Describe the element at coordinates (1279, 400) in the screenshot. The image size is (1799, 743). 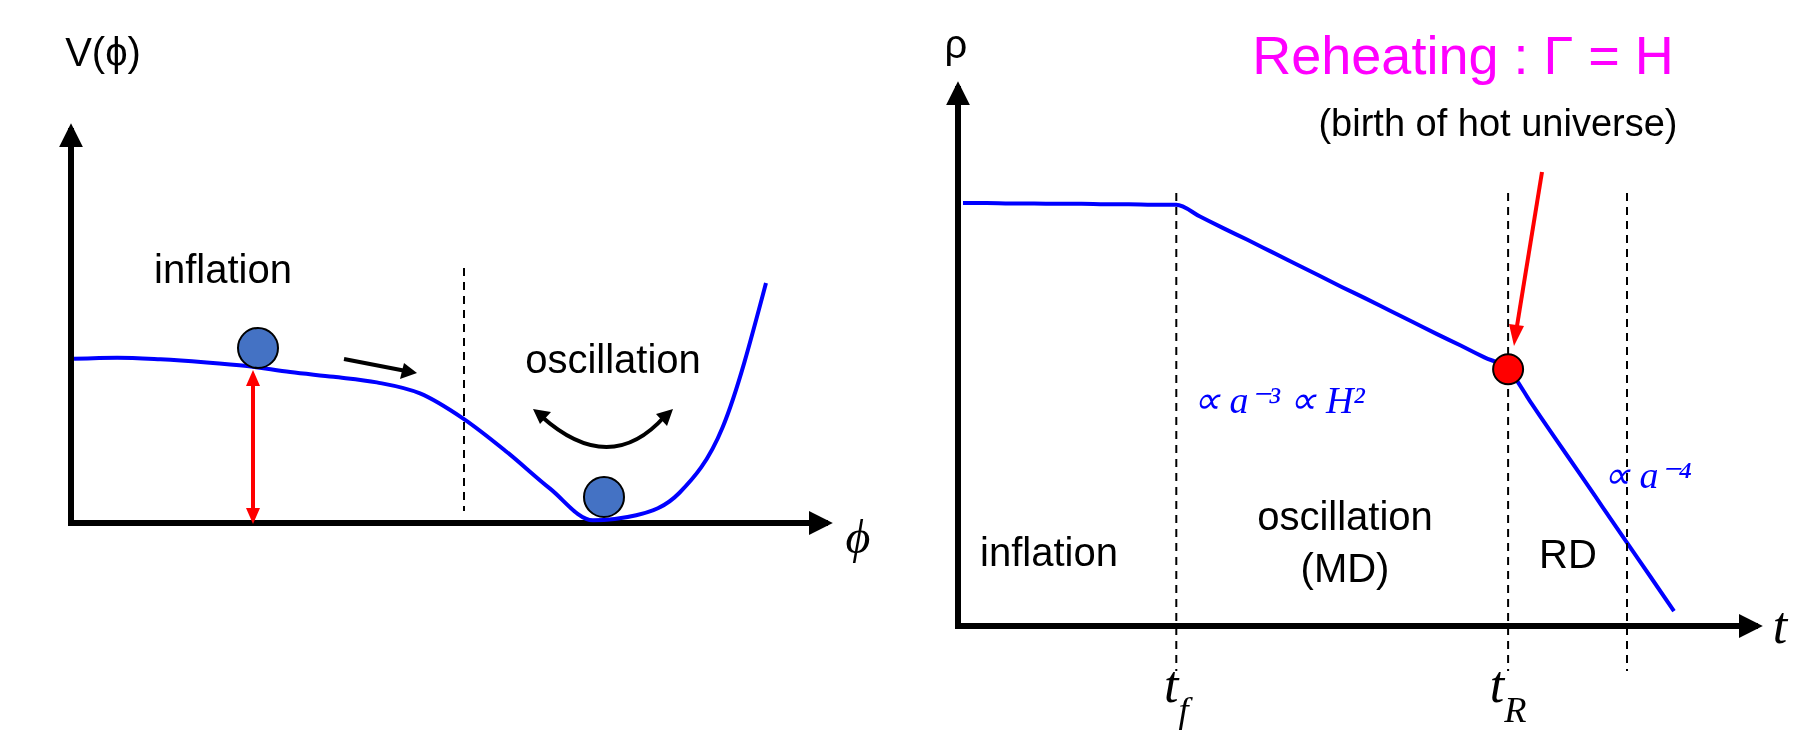
I see `annotation: ∝ a⁻³ ∝ H²` at that location.